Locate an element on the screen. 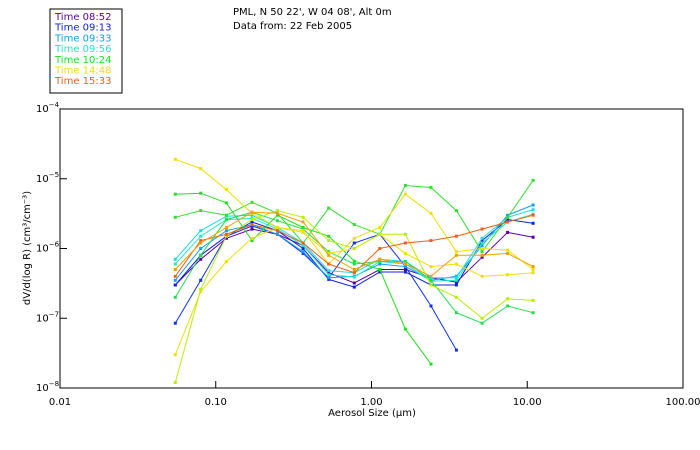  y-tick-label: 10⁻⁵ is located at coordinates (47, 178).